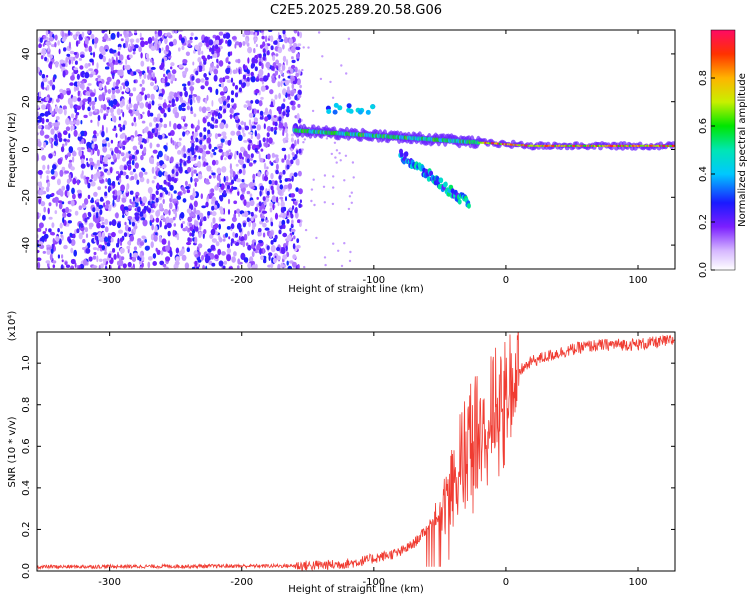 The image size is (750, 600). Describe the element at coordinates (703, 174) in the screenshot. I see `colorbar-tick-label: 0.4` at that location.